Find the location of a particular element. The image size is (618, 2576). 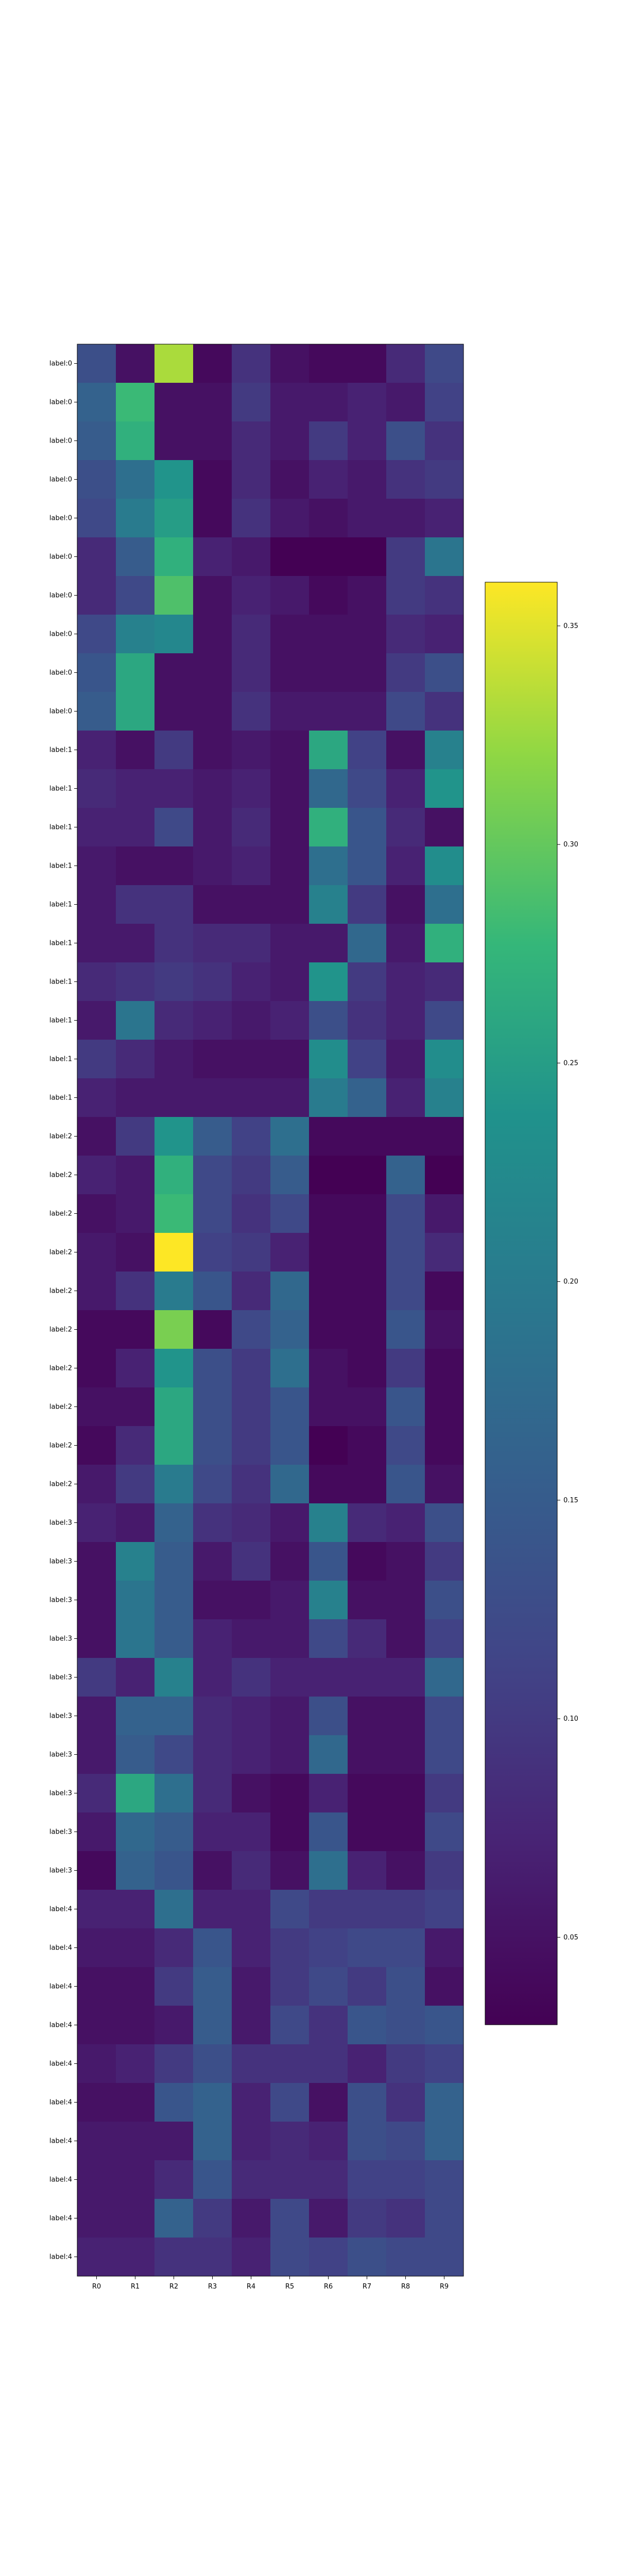

x-tick-label: R4 is located at coordinates (251, 2287).